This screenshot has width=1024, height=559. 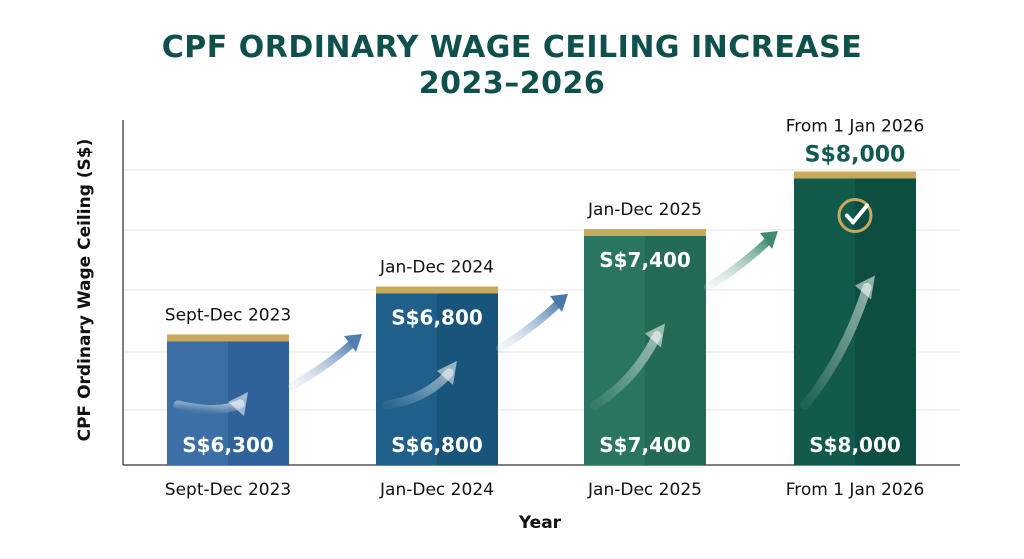 What do you see at coordinates (228, 315) in the screenshot?
I see `bar-top-label: Sept-Dec 2023` at bounding box center [228, 315].